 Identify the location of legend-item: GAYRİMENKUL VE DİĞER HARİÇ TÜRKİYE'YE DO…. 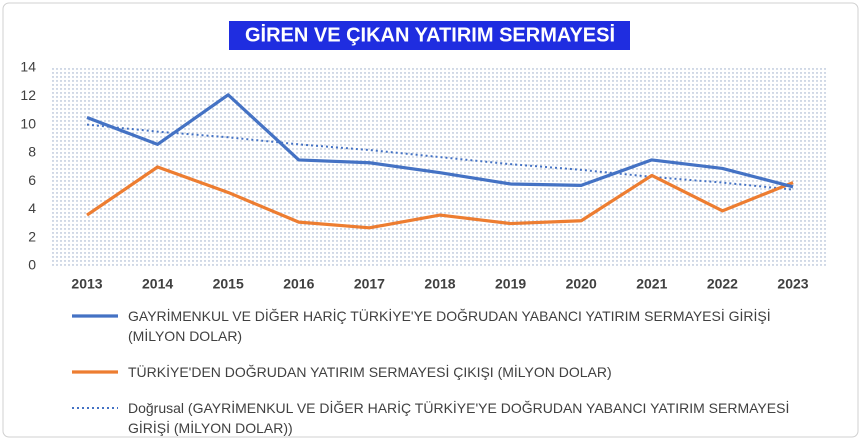
(435, 326).